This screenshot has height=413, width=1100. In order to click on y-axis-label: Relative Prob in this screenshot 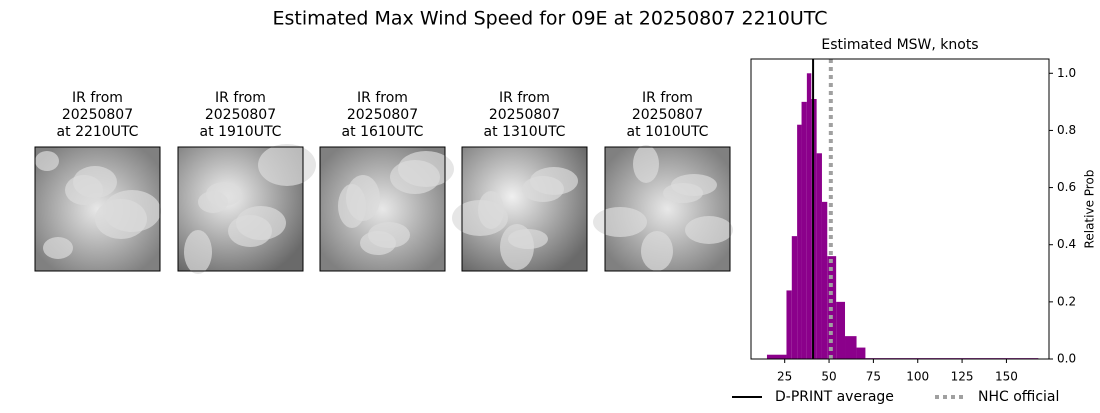, I will do `click(1090, 209)`.